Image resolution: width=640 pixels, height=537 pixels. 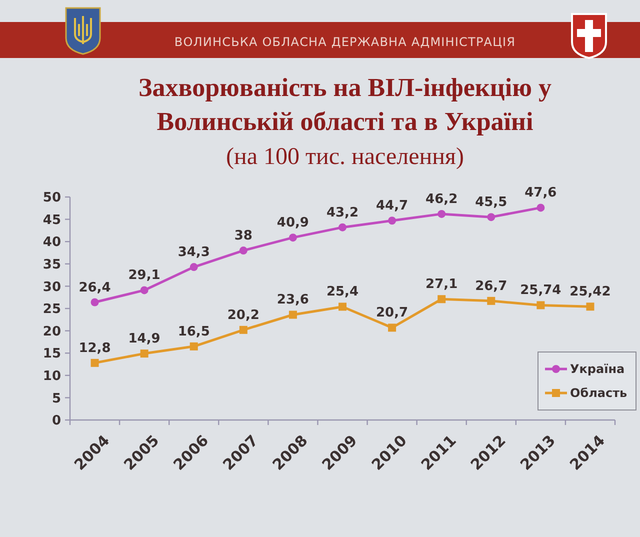 What do you see at coordinates (541, 290) in the screenshot?
I see `data-label: 25,74` at bounding box center [541, 290].